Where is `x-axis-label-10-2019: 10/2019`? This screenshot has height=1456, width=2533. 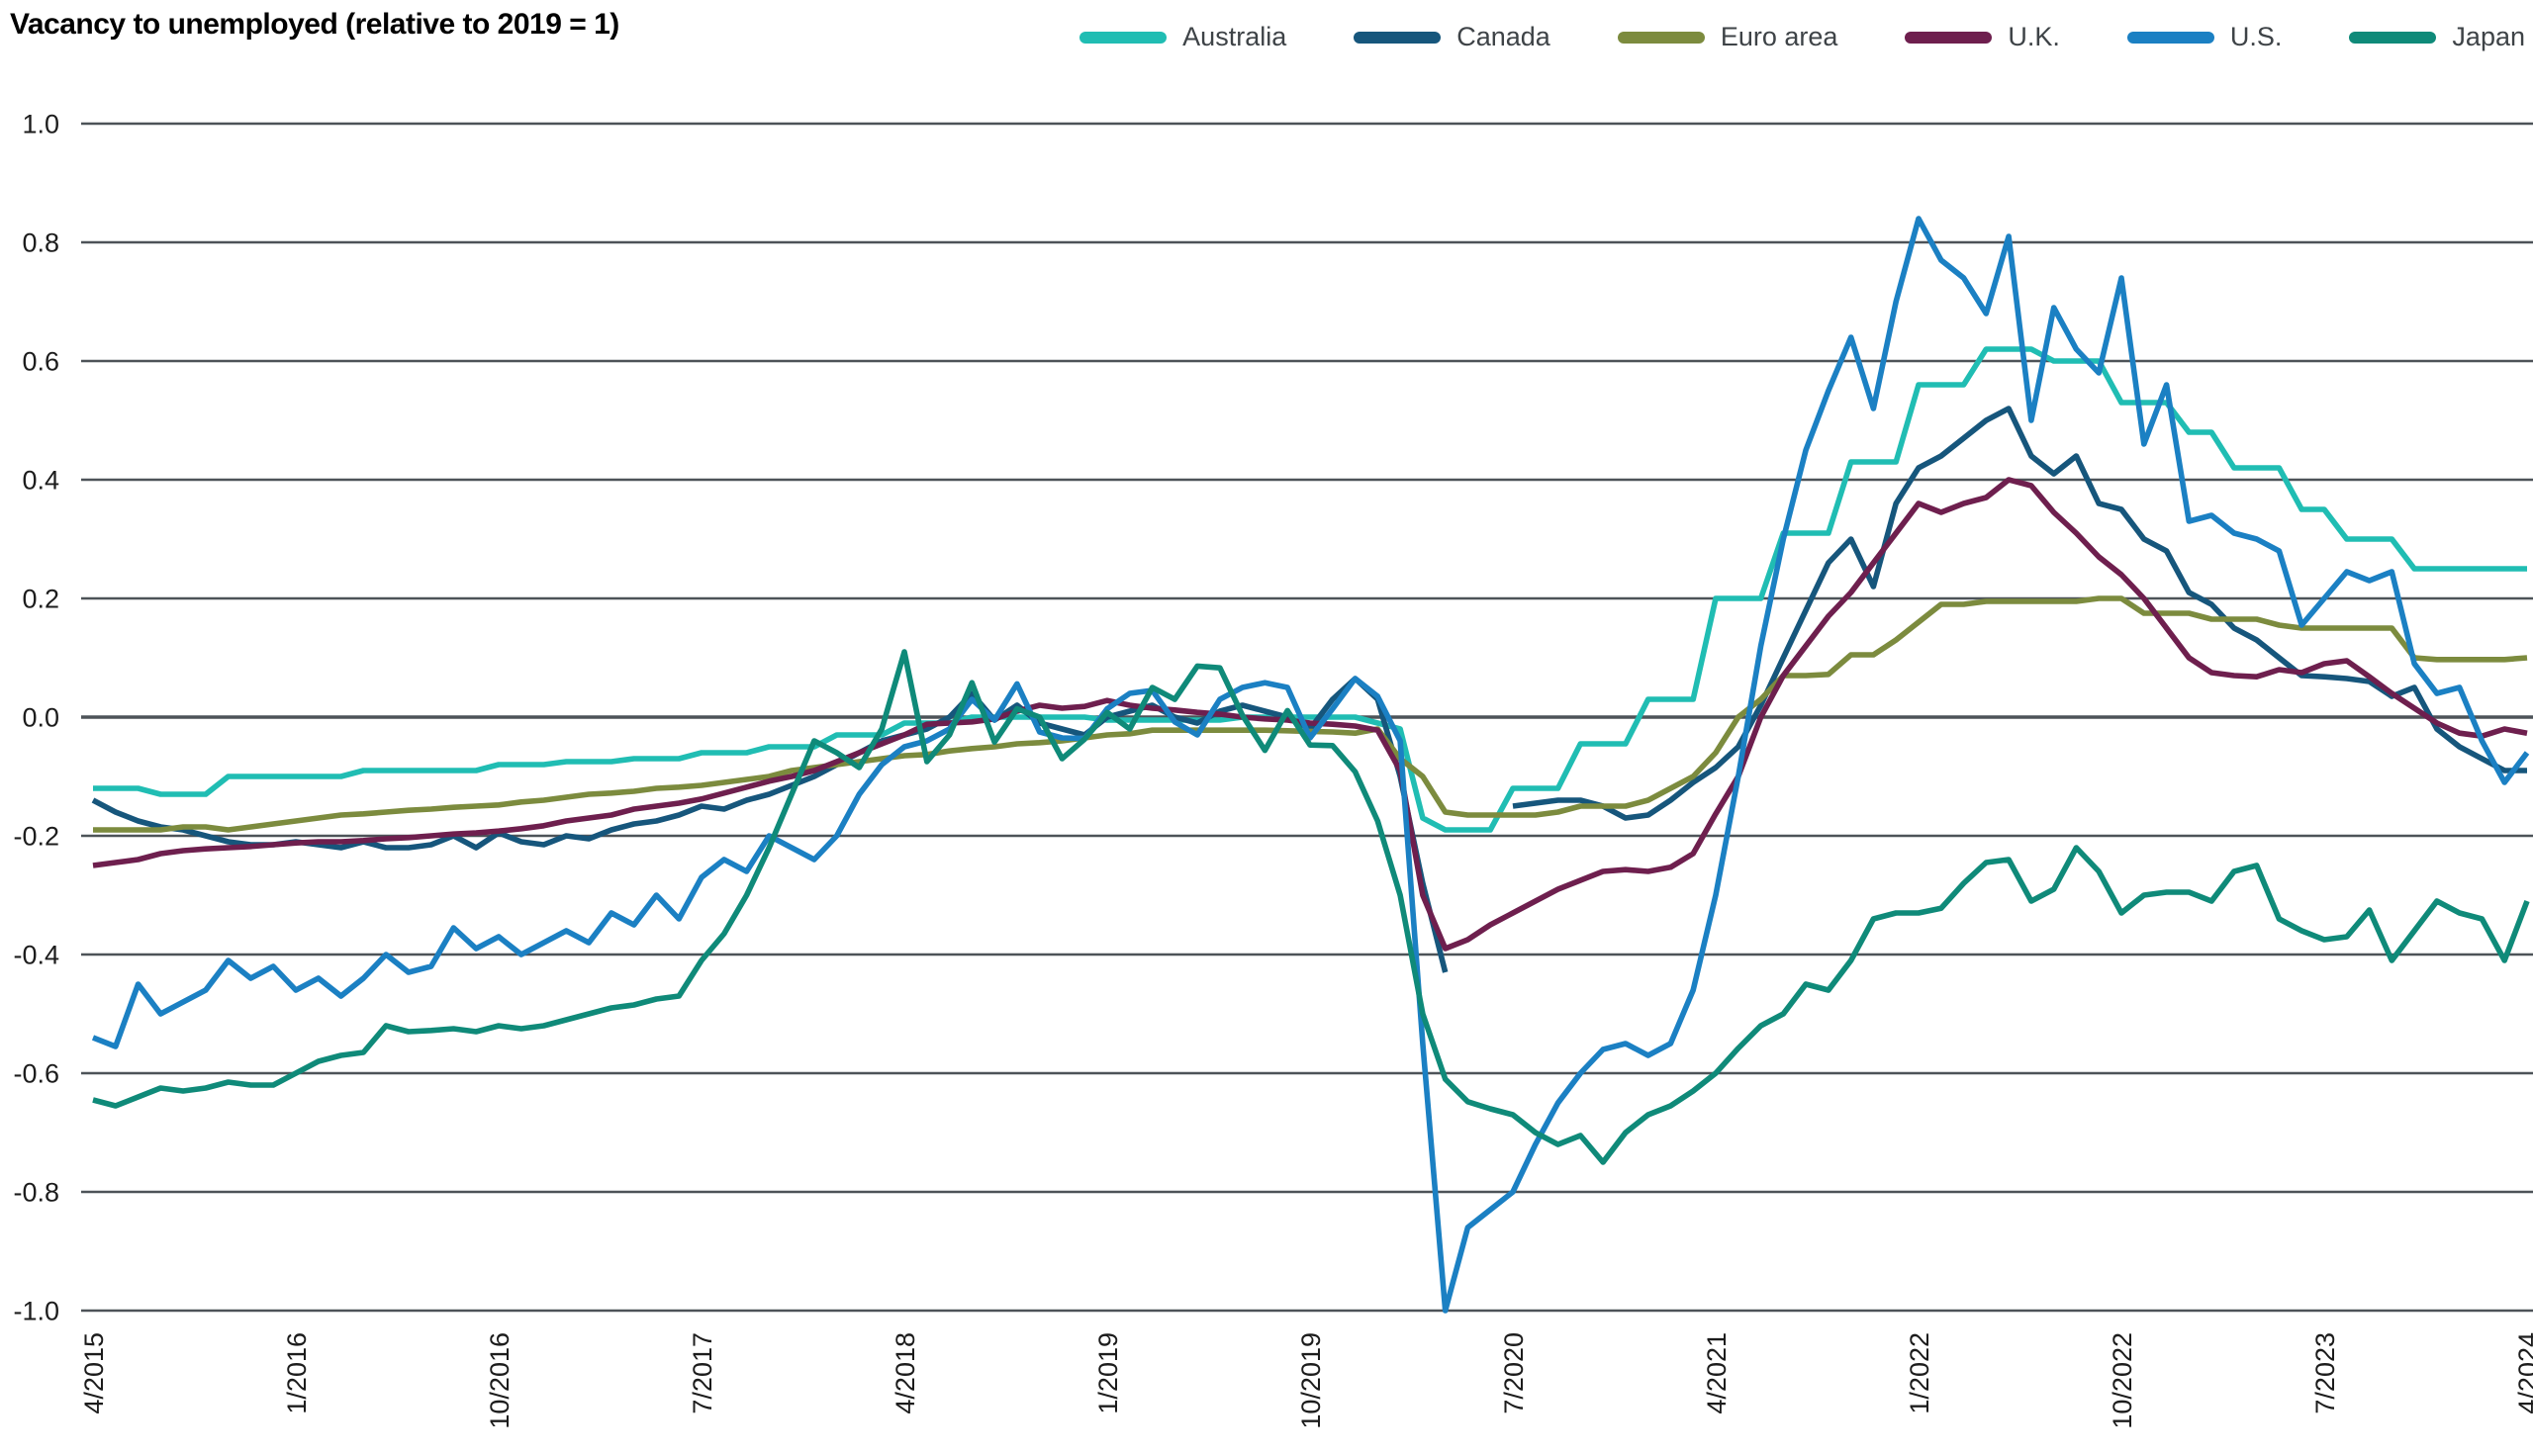 x-axis-label-10-2019: 10/2019 is located at coordinates (1311, 1380).